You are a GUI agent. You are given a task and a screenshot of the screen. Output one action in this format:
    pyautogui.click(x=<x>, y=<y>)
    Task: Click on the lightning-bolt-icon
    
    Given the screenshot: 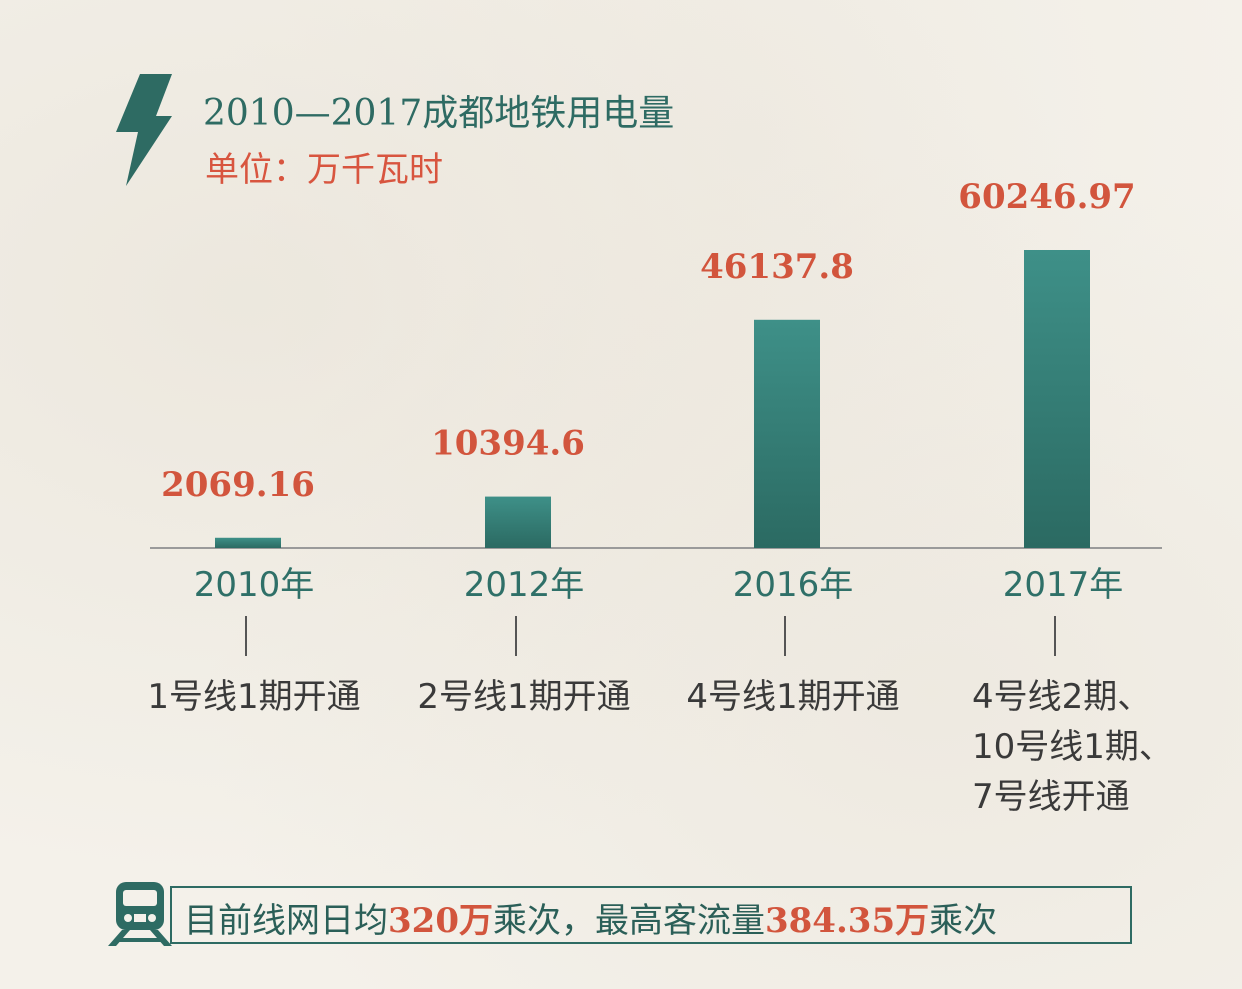 What is the action you would take?
    pyautogui.click(x=144, y=130)
    